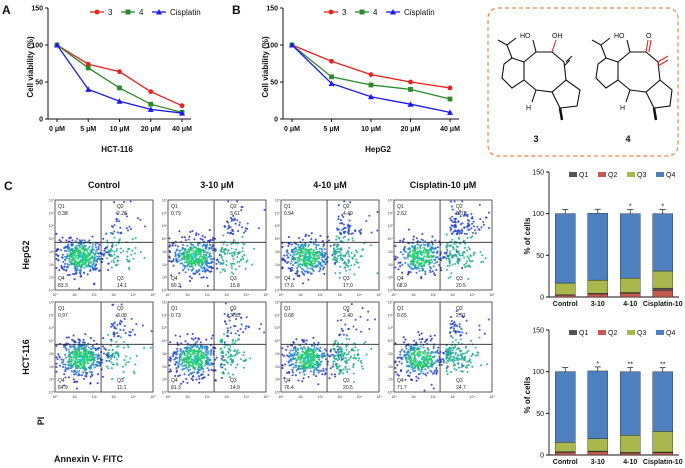 The width and height of the screenshot is (685, 468). Describe the element at coordinates (26, 357) in the screenshot. I see `flow-row-label-hct116: HCT-116` at that location.